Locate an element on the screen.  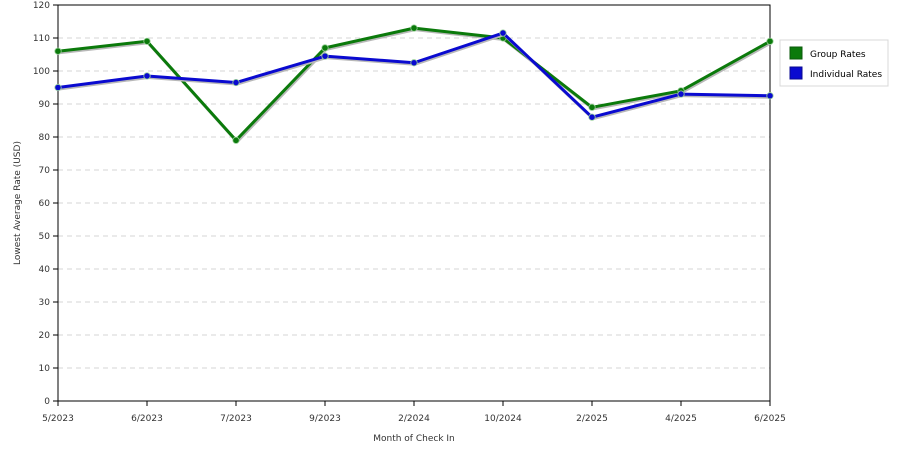
x-tick-label: 5/2023 is located at coordinates (58, 419).